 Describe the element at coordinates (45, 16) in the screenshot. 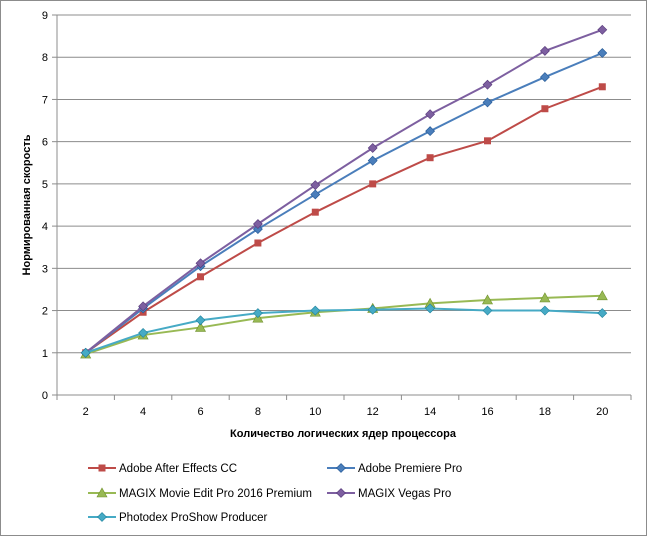

I see `y-tick-label: 9` at that location.